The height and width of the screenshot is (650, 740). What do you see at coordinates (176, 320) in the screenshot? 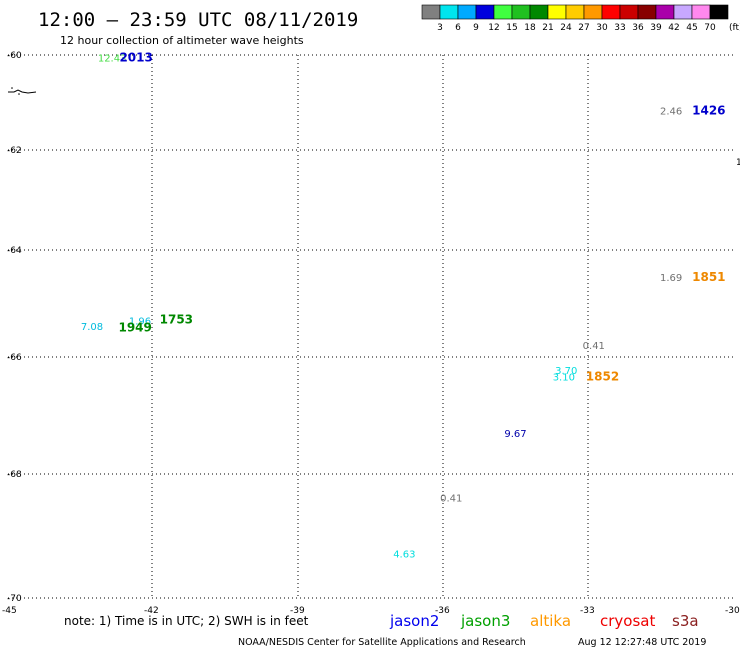
I see `track-time-label: 1753` at bounding box center [176, 320].